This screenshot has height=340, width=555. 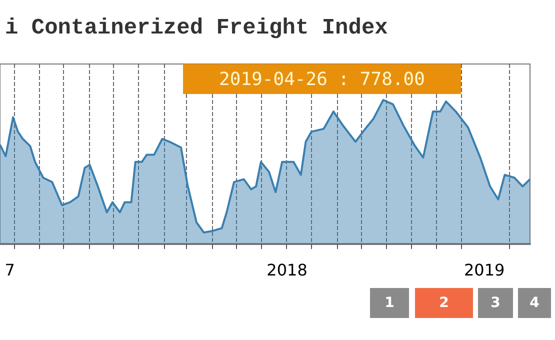 I want to click on text: 2019-04-26 : 778.00, so click(x=322, y=79).